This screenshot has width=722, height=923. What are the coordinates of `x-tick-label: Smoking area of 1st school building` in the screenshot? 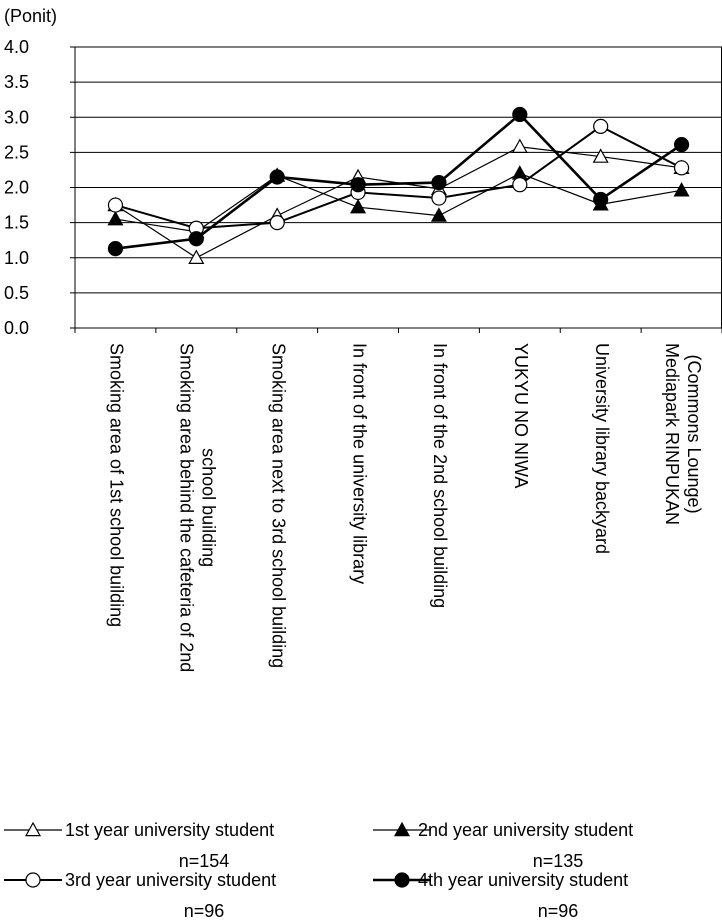 It's located at (117, 485).